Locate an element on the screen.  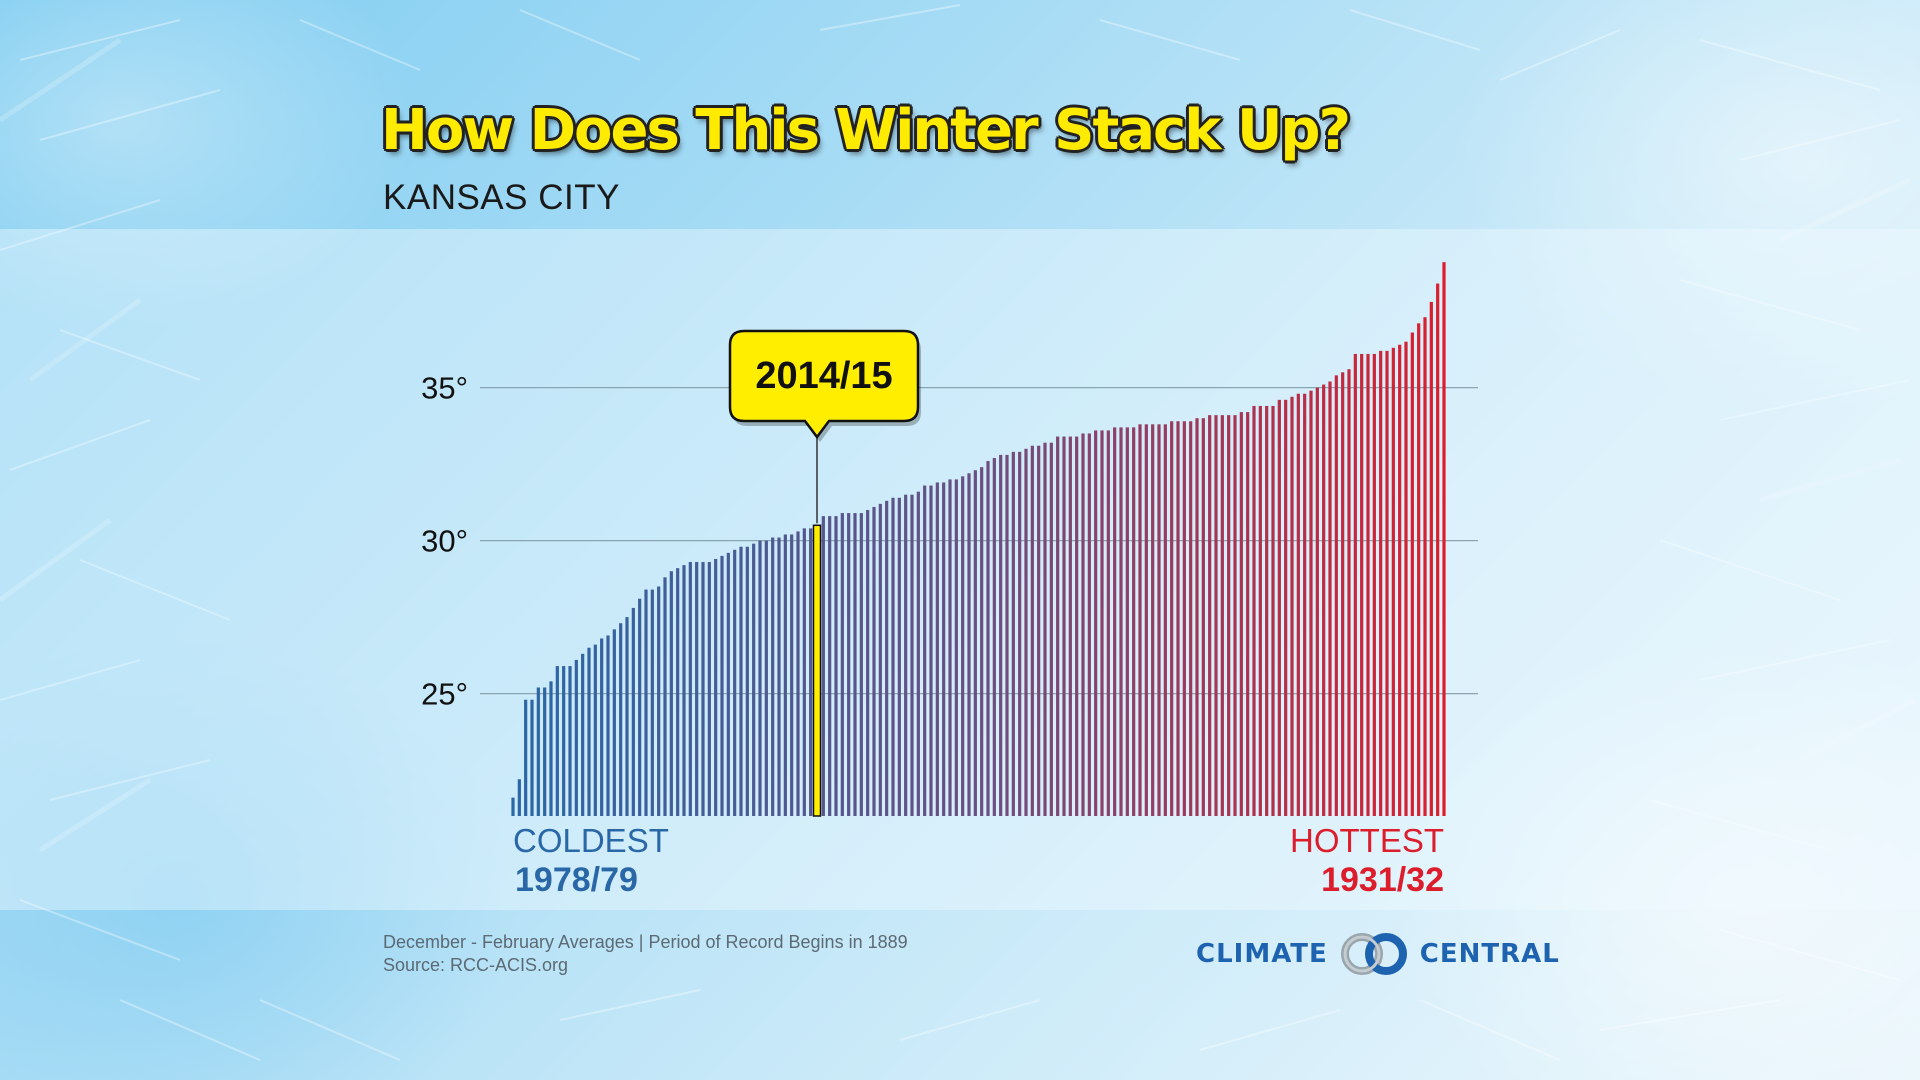
coldest-season: 1978/79 is located at coordinates (576, 880).